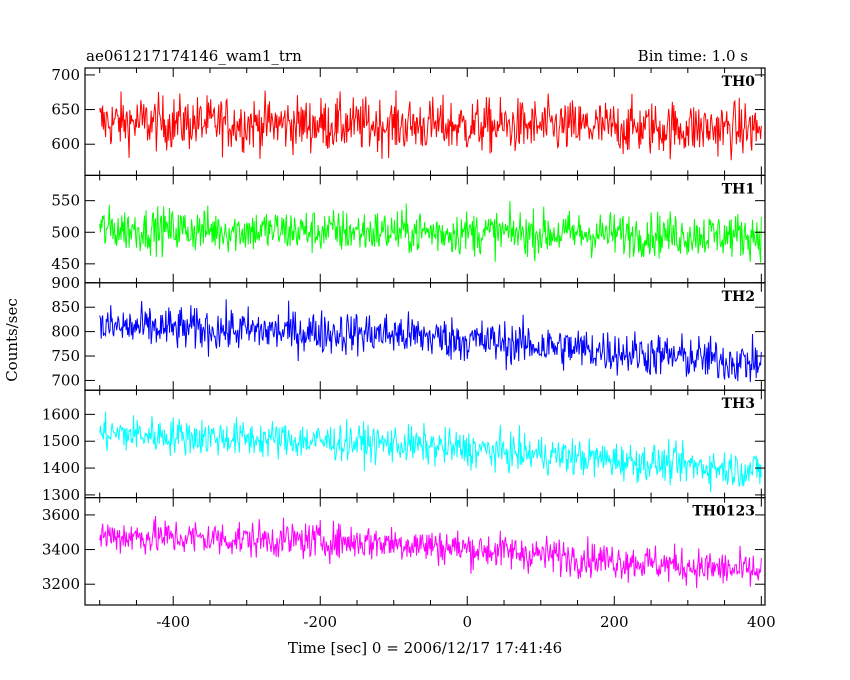 This screenshot has height=680, width=850. I want to click on y-tick-label: 900, so click(65, 283).